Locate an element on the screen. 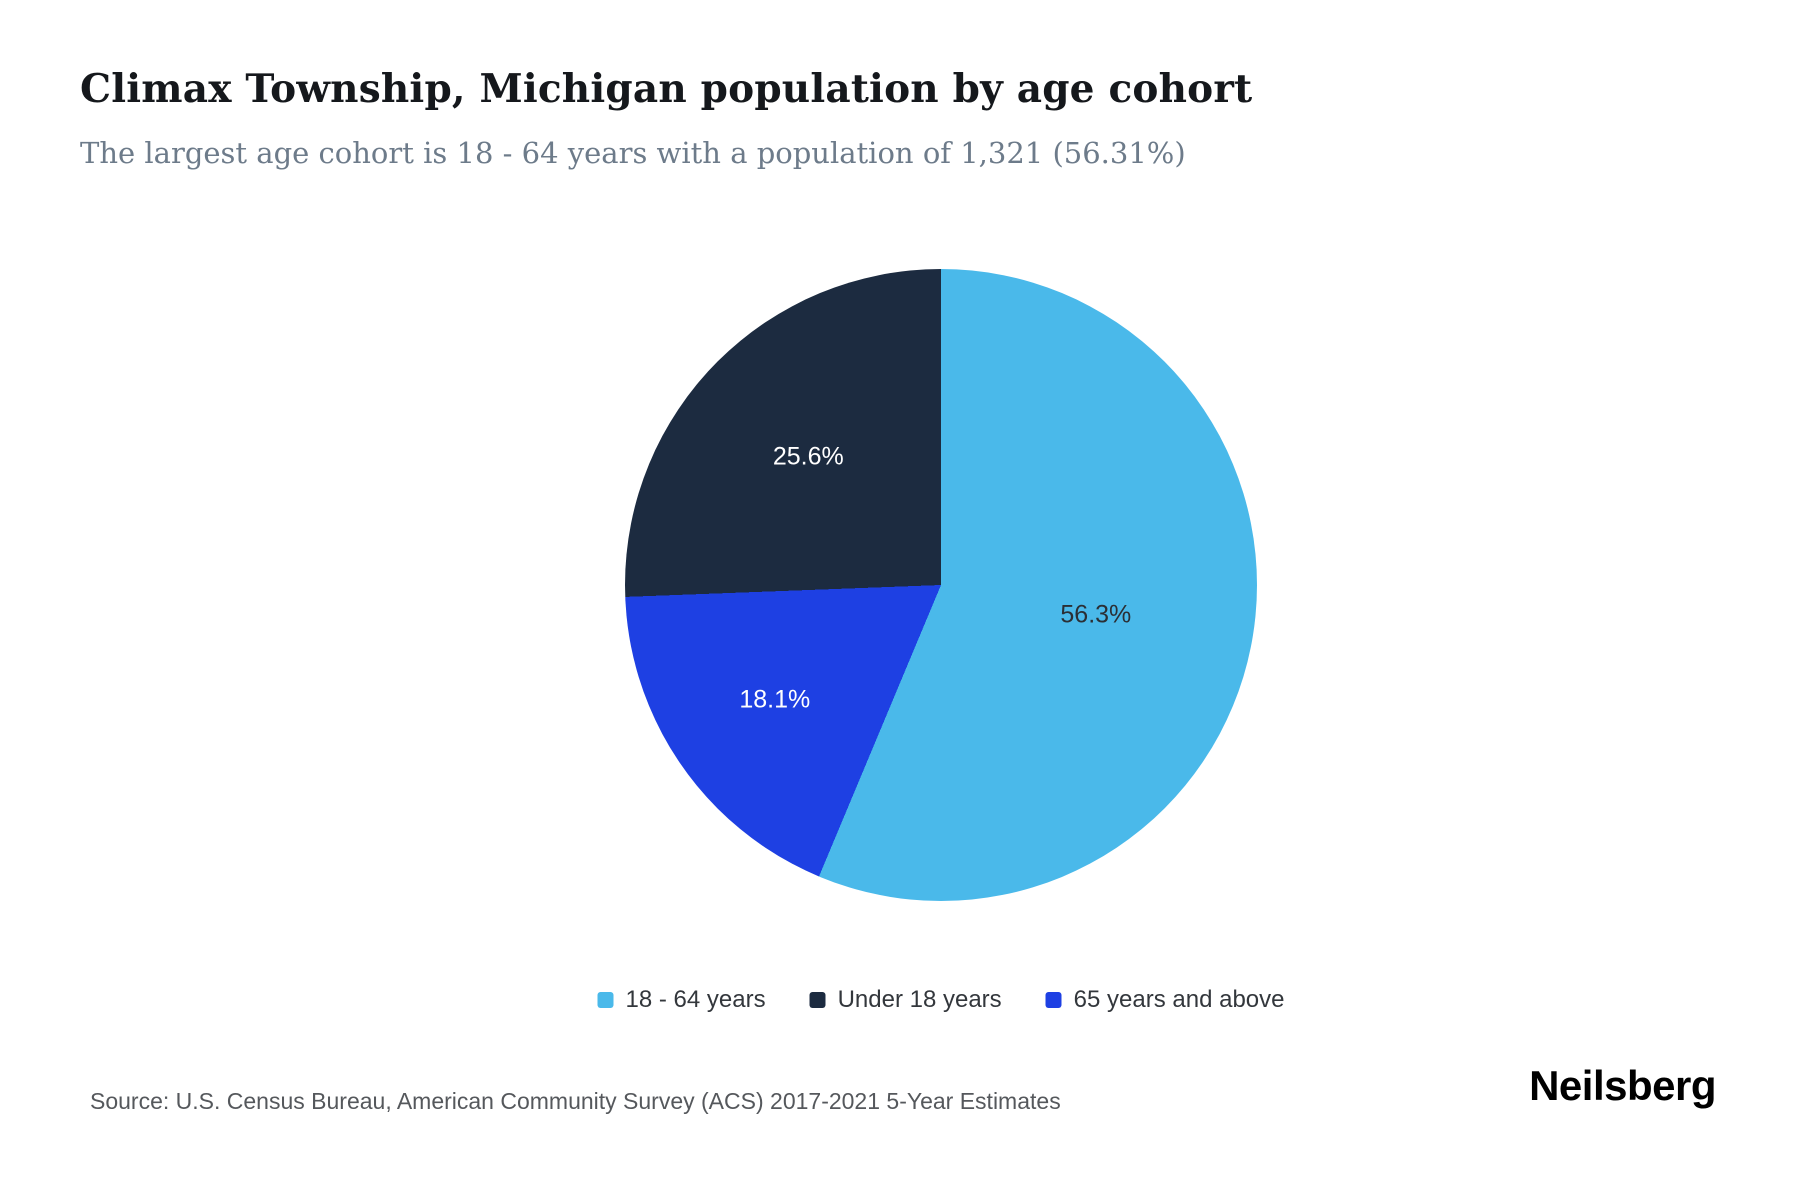 The height and width of the screenshot is (1200, 1800). brand-logo: Neilsberg is located at coordinates (1622, 1085).